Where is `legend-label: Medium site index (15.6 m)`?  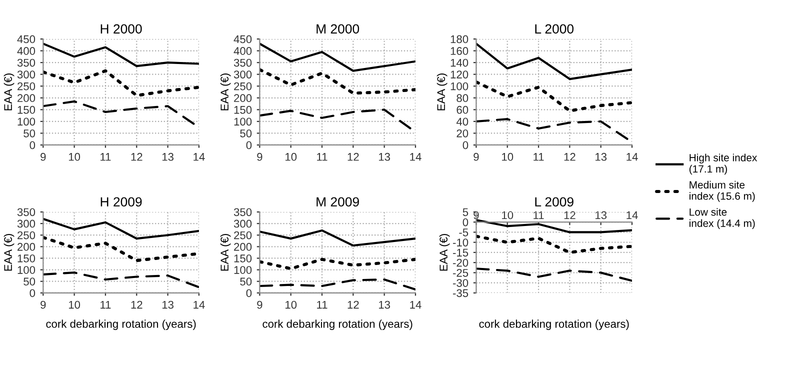
legend-label: Medium site index (15.6 m) is located at coordinates (722, 191).